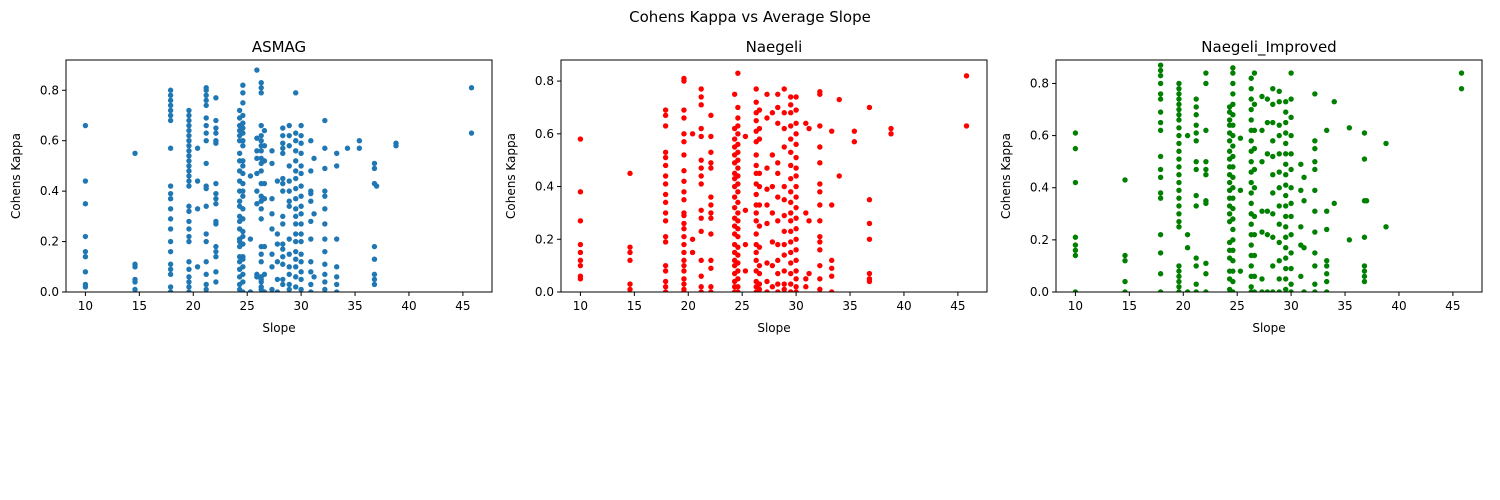  What do you see at coordinates (1398, 306) in the screenshot?
I see `x-tick-label-naegeli-improved-40: 40` at bounding box center [1398, 306].